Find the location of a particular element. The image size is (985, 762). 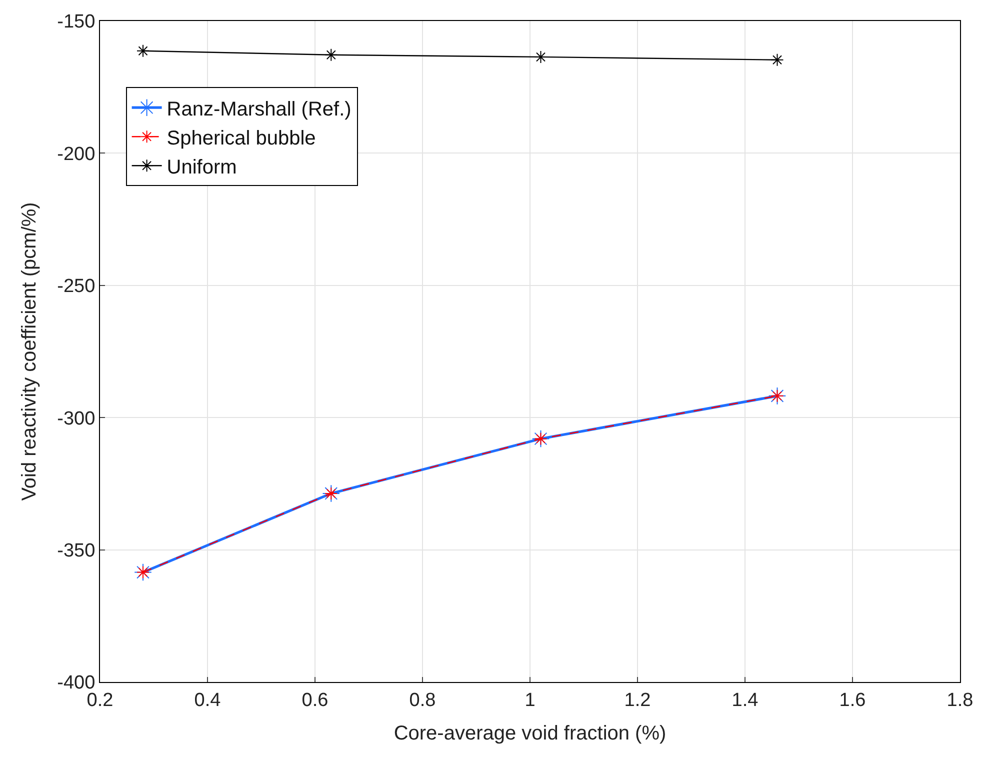

y-tick-label: -150 is located at coordinates (76, 22).